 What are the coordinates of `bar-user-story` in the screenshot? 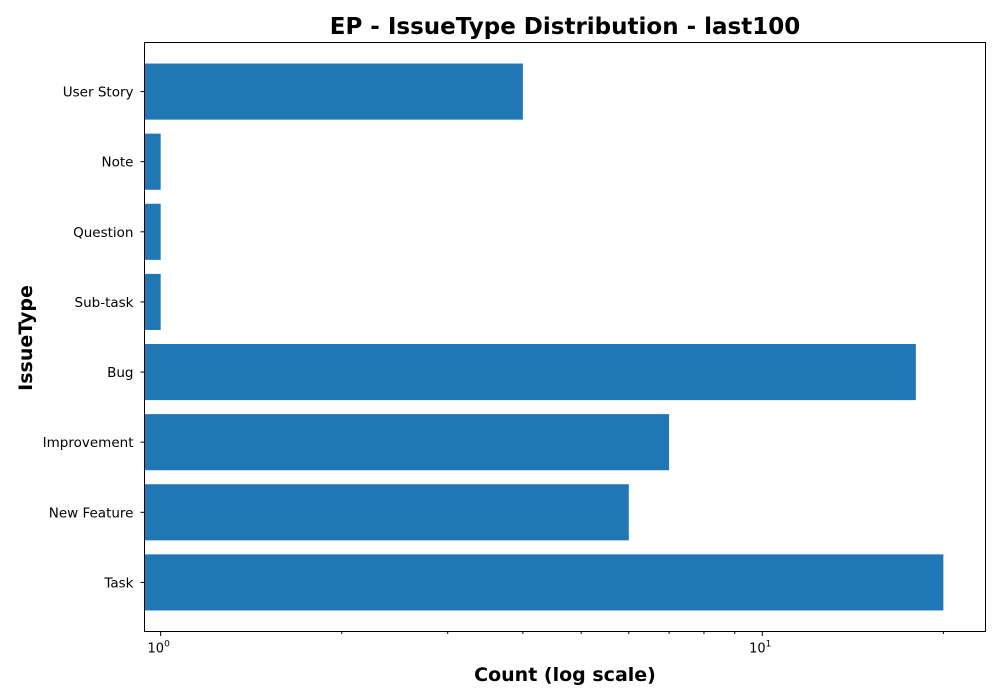 It's located at (333, 91).